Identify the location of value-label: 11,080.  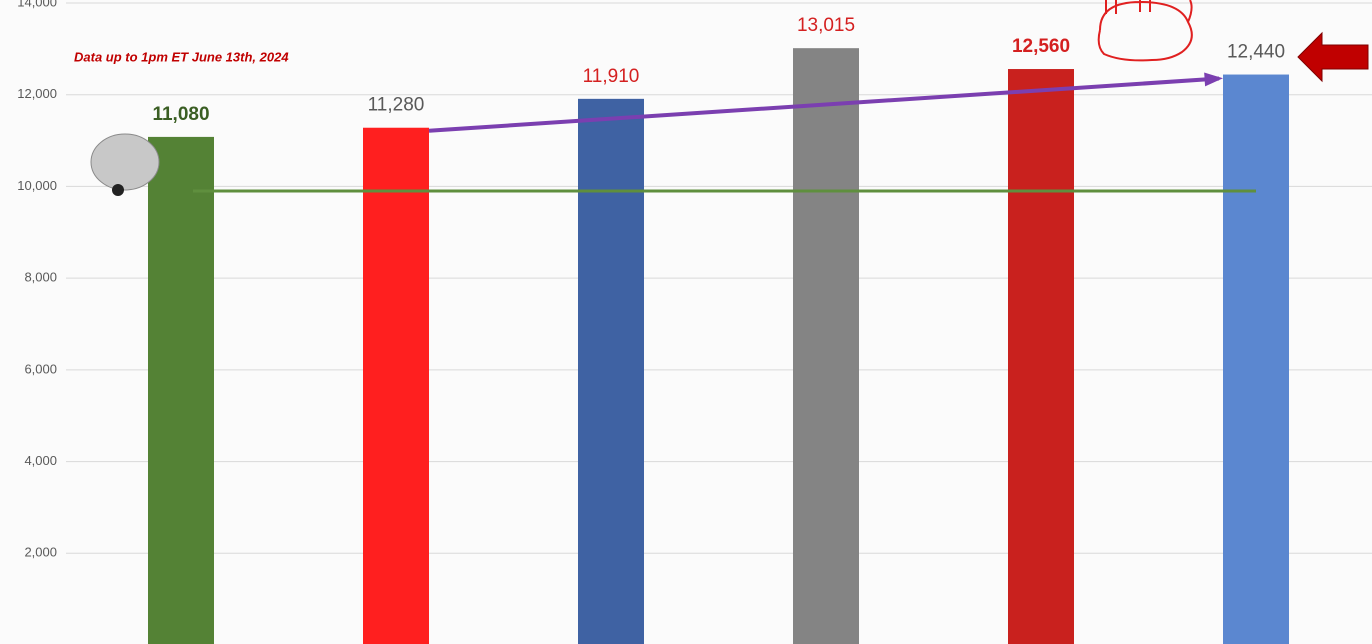
(180, 114).